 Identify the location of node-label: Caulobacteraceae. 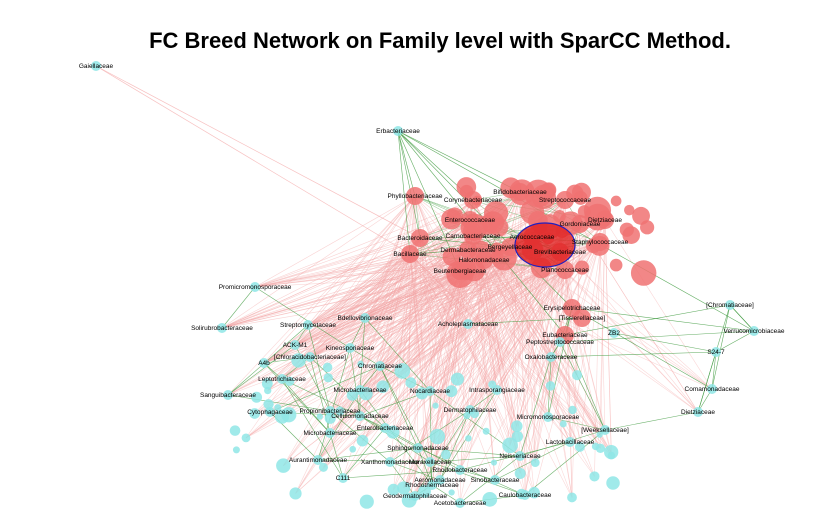
(525, 495).